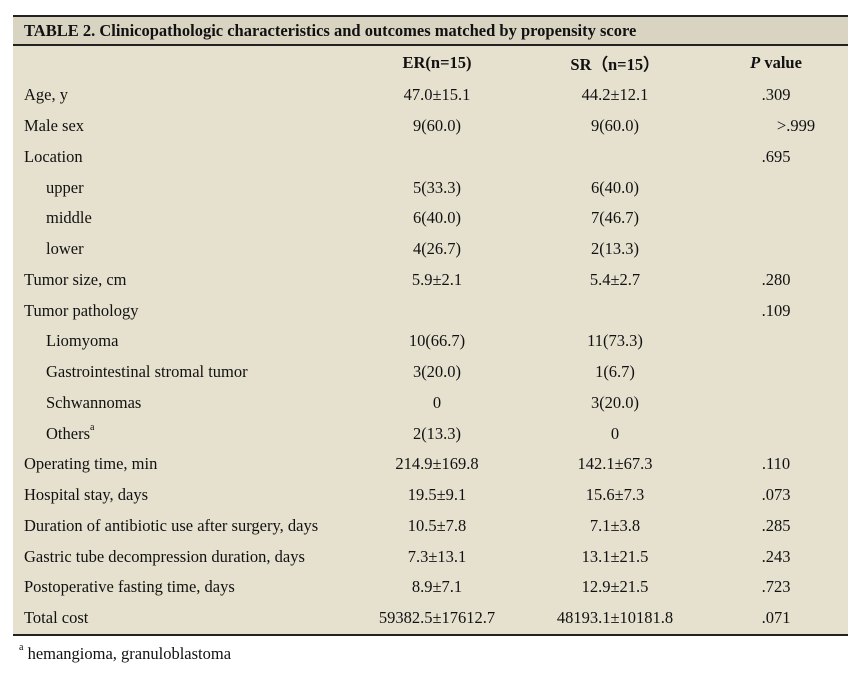 This screenshot has height=674, width=866. Describe the element at coordinates (437, 95) in the screenshot. I see `er-value: 47.0±15.1` at that location.